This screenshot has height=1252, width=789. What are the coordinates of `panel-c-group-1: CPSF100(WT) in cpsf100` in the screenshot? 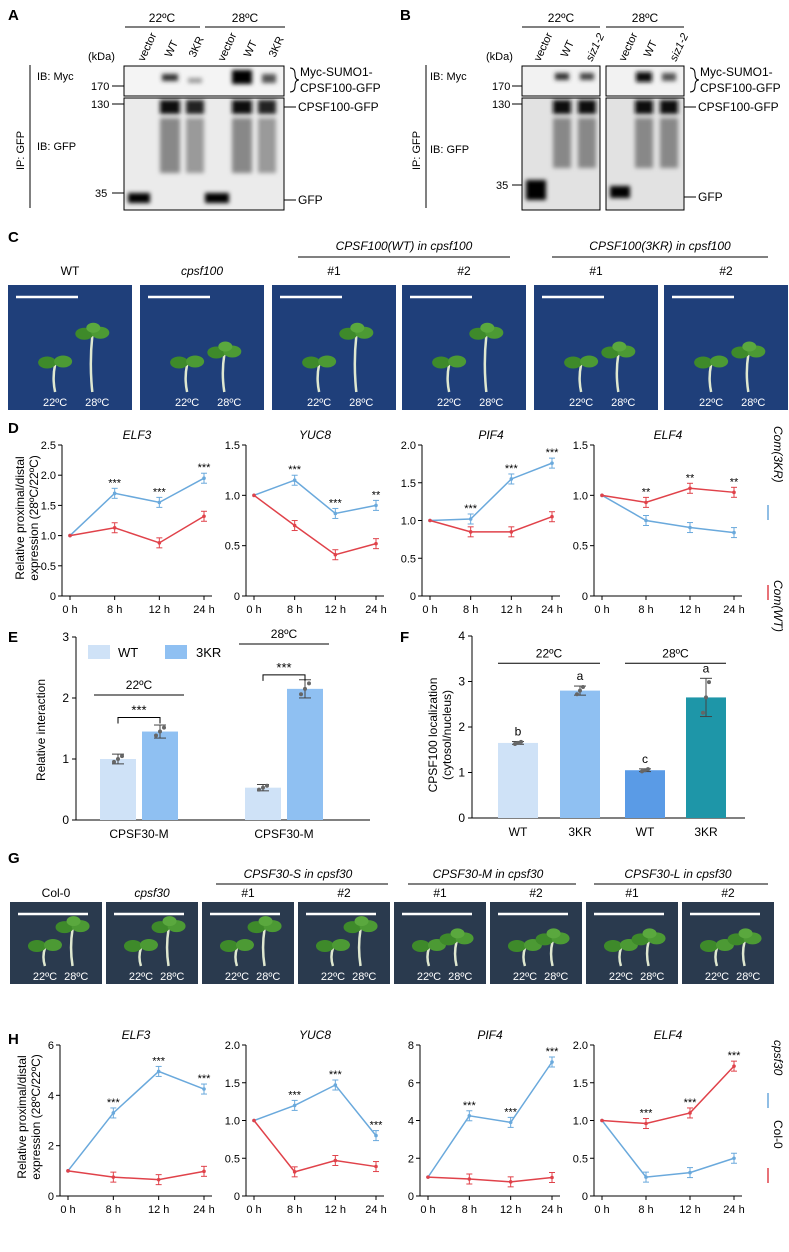 It's located at (404, 246).